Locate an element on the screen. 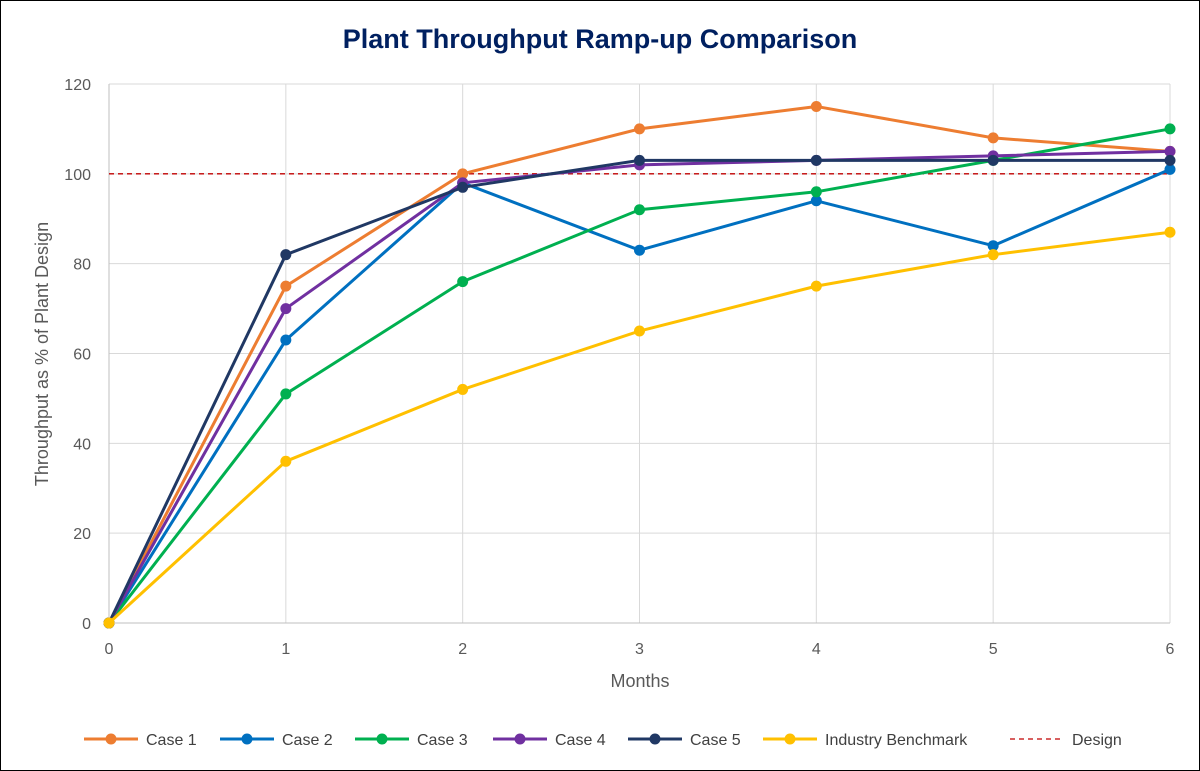 This screenshot has width=1200, height=771. legend-label: Case 4 is located at coordinates (580, 740).